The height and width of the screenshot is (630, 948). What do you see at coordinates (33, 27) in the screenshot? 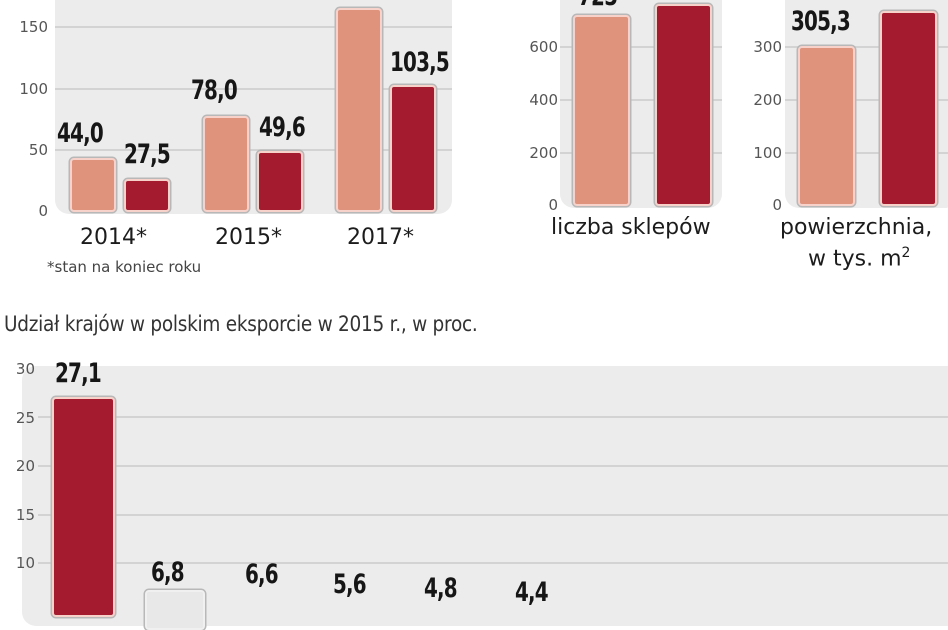
I see `y-tick-150: 150` at bounding box center [33, 27].